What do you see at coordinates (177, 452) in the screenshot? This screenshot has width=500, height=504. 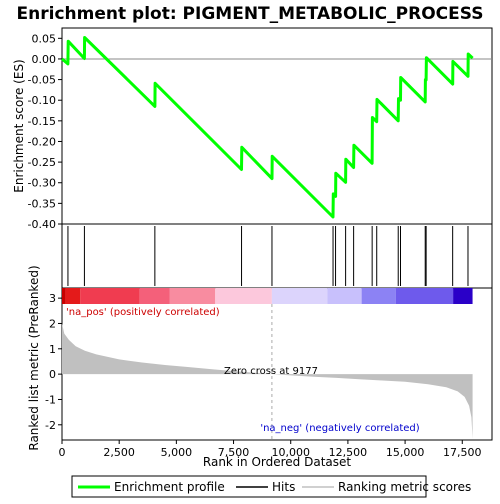 I see `x-tick-label: 5,000` at bounding box center [177, 452].